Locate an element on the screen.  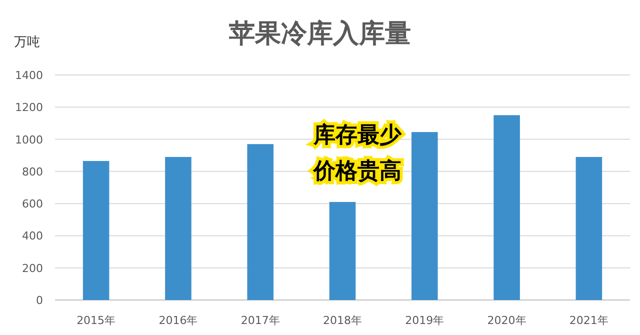
x-tick-label: 2016年 is located at coordinates (178, 320).